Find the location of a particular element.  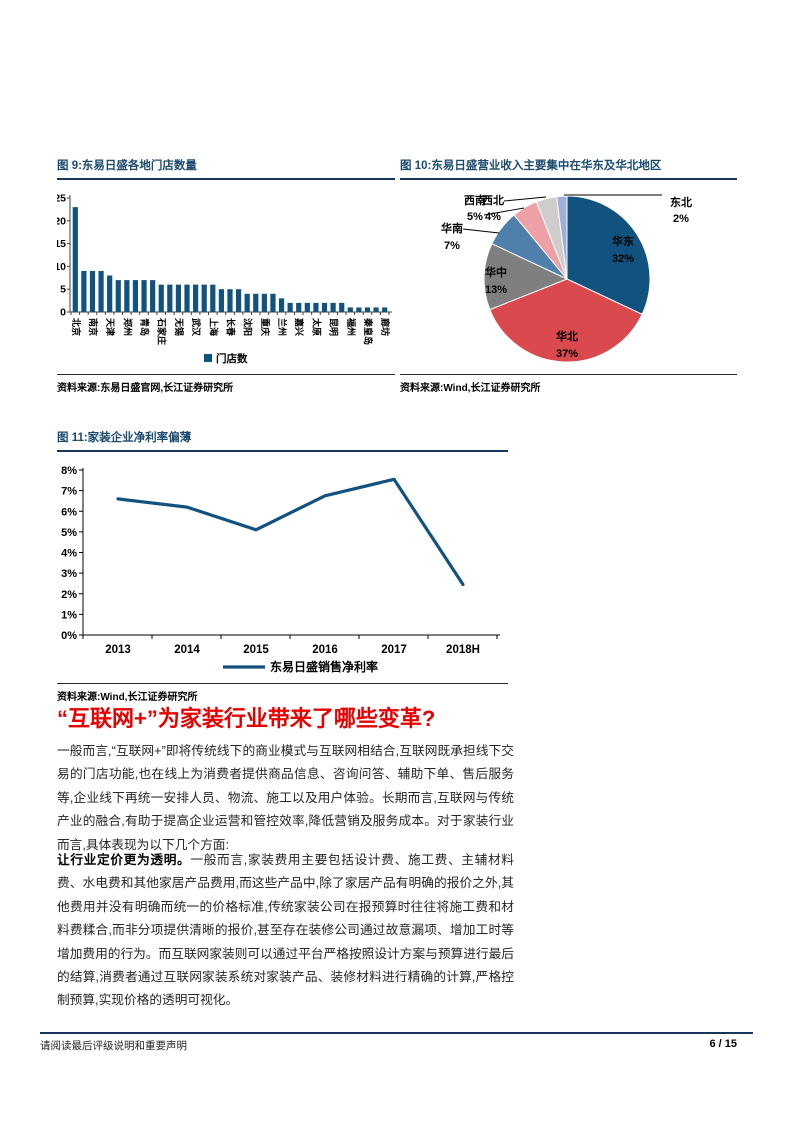

svg-text: 沈阳 is located at coordinates (248, 327).